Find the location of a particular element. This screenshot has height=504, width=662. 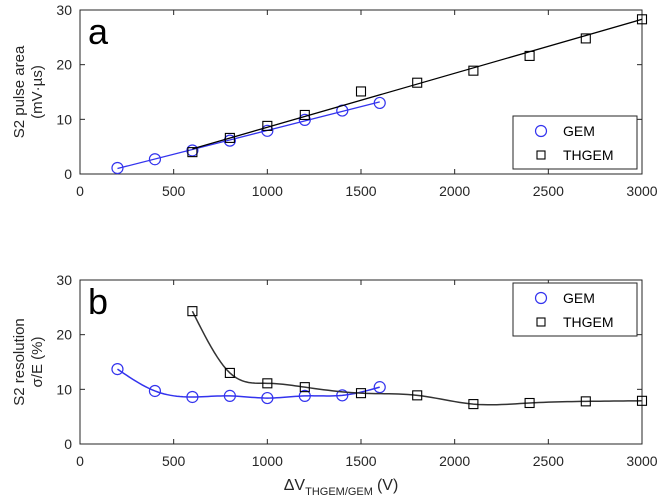

fit-line-gem is located at coordinates (248, 135).